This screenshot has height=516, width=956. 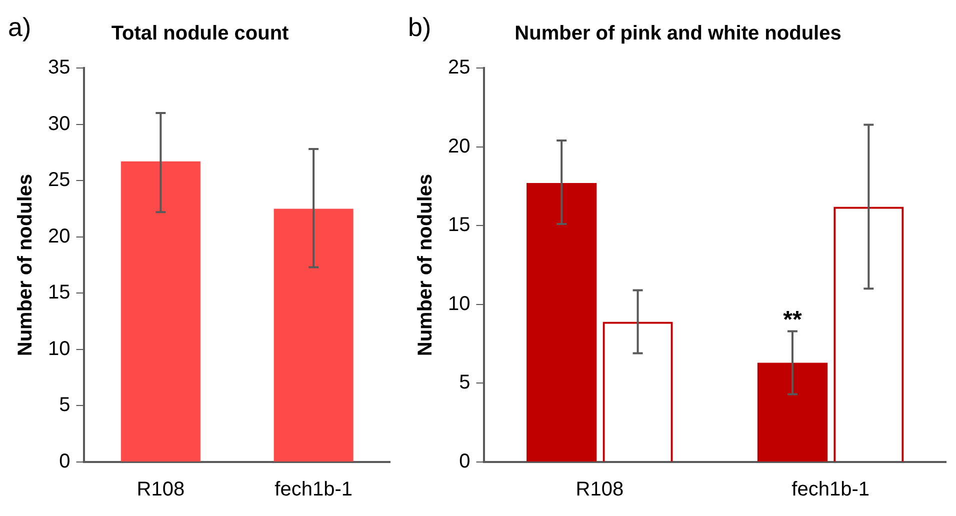 What do you see at coordinates (20, 27) in the screenshot?
I see `text: a)` at bounding box center [20, 27].